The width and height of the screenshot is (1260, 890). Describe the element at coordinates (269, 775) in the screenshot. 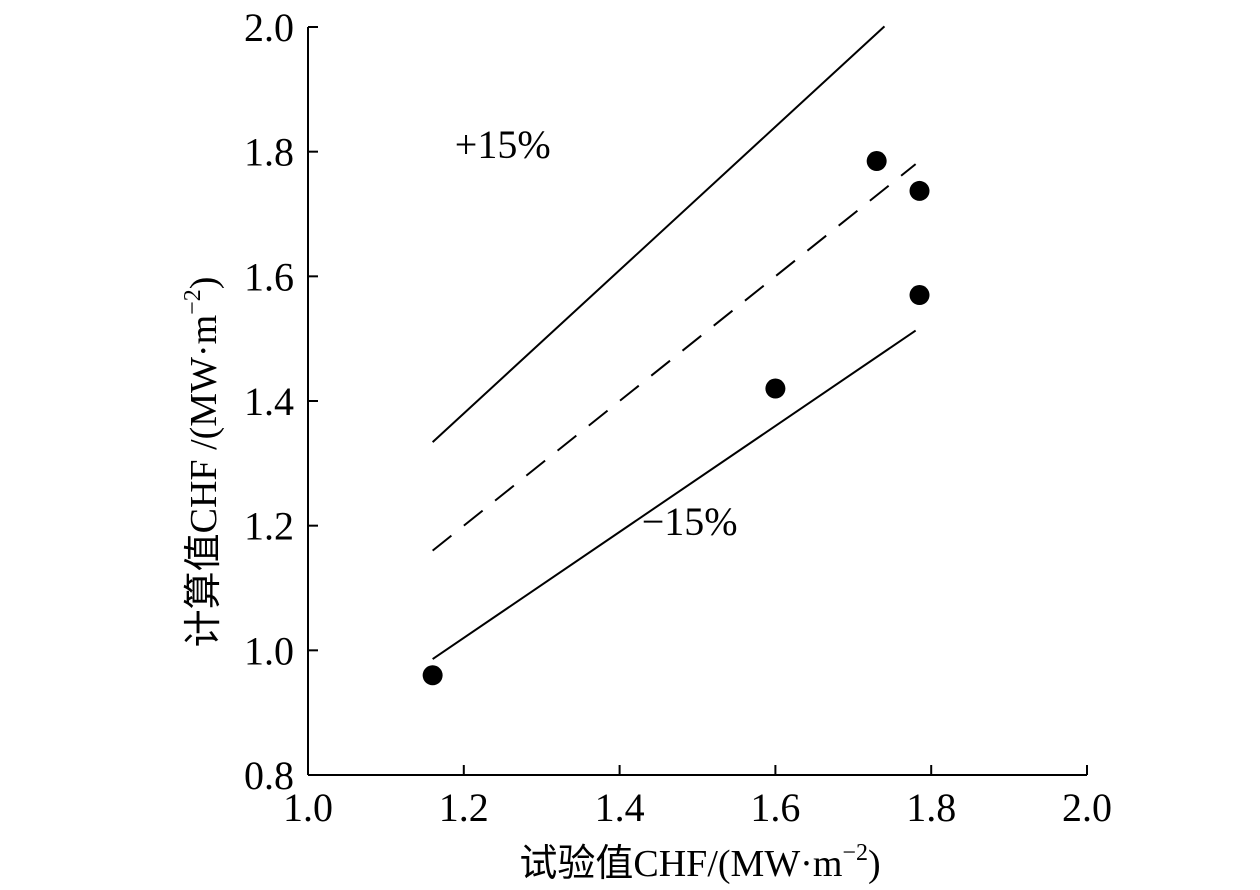

I see `y-tick-label: 0.8` at that location.